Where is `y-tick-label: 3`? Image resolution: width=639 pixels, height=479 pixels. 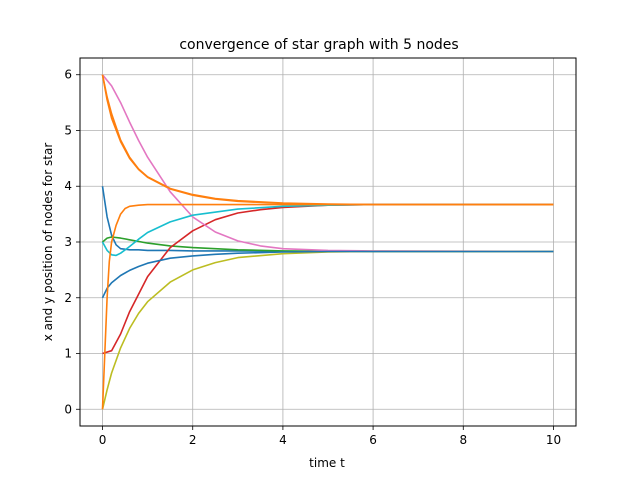 y-tick-label: 3 is located at coordinates (68, 242).